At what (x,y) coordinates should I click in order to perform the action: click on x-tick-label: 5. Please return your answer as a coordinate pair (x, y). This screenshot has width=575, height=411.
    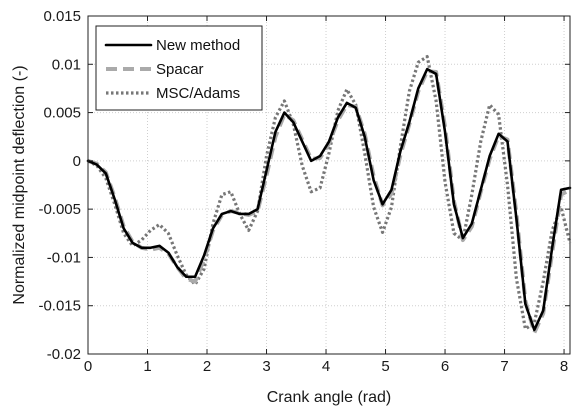
    Looking at the image, I should click on (385, 366).